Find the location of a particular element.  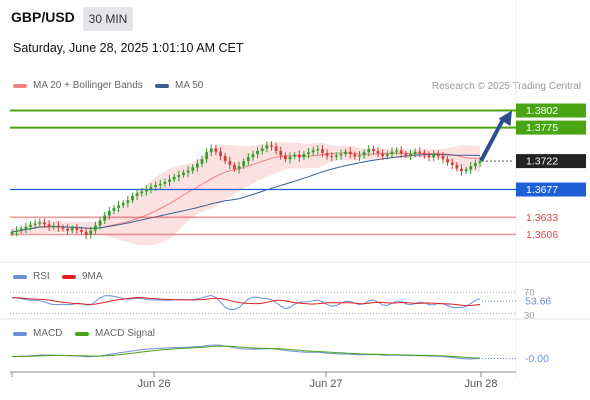

legend-macd-signal-label: MACD Signal is located at coordinates (125, 333).